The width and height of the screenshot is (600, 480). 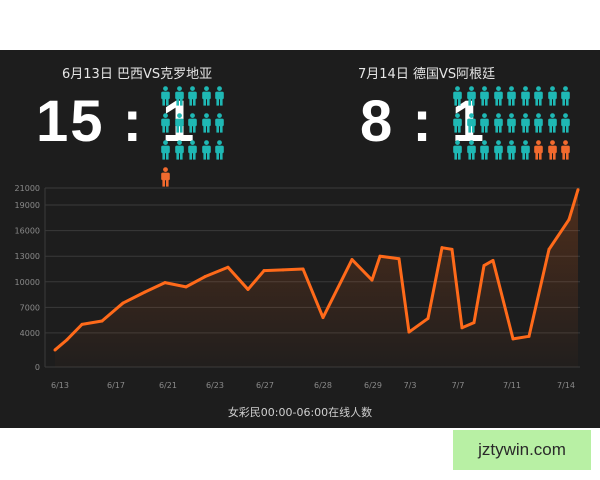 I want to click on x-tick-label: 7/14, so click(x=566, y=385).